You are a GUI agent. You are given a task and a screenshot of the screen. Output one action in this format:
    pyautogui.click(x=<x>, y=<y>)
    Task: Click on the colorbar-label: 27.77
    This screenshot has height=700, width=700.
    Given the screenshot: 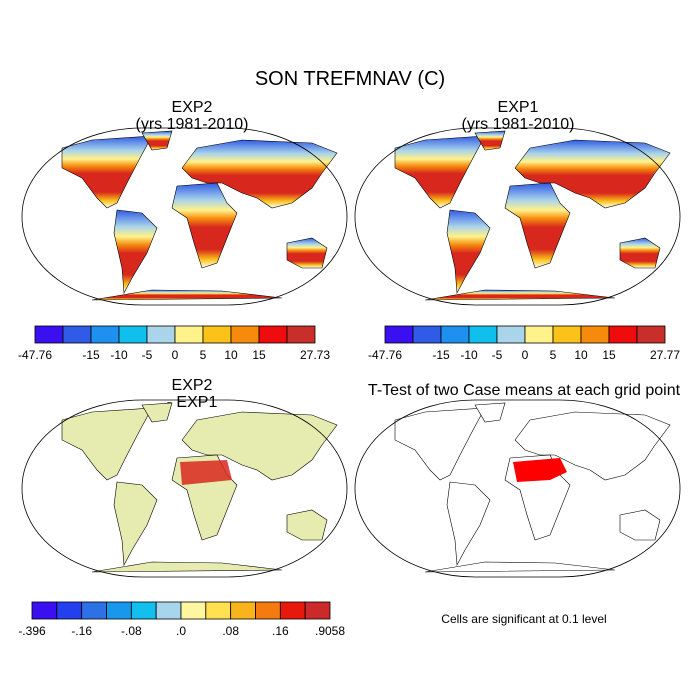 What is the action you would take?
    pyautogui.click(x=665, y=355)
    